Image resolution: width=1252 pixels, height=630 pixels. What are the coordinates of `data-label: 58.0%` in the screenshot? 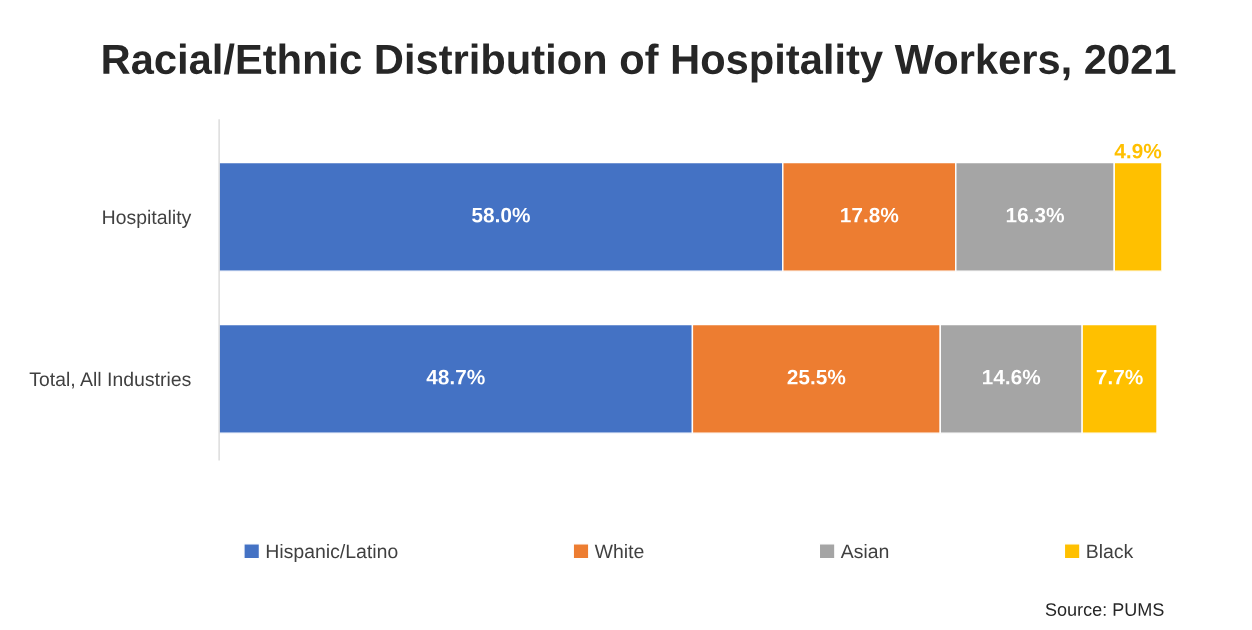 It's located at (501, 215).